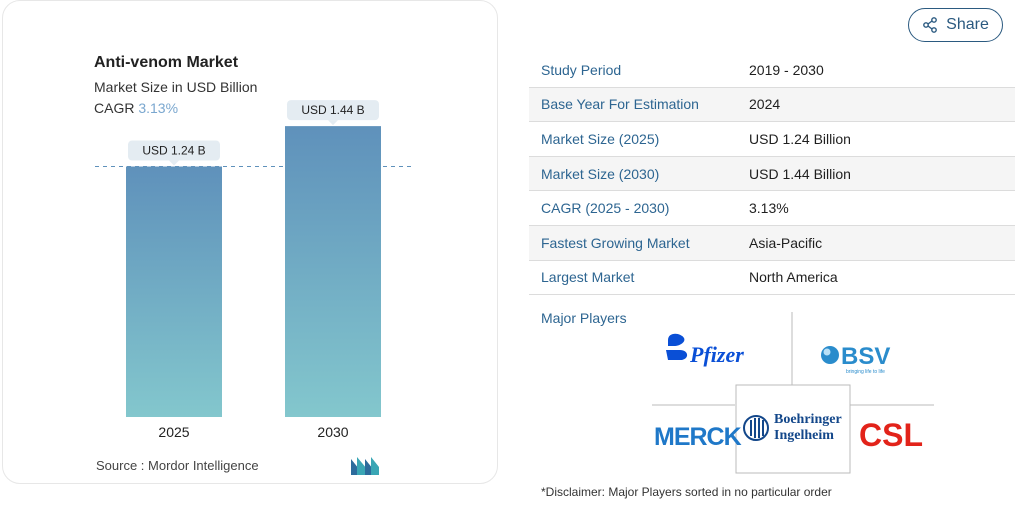 This screenshot has width=1018, height=530. I want to click on data-label: USD 1.44 B, so click(332, 110).